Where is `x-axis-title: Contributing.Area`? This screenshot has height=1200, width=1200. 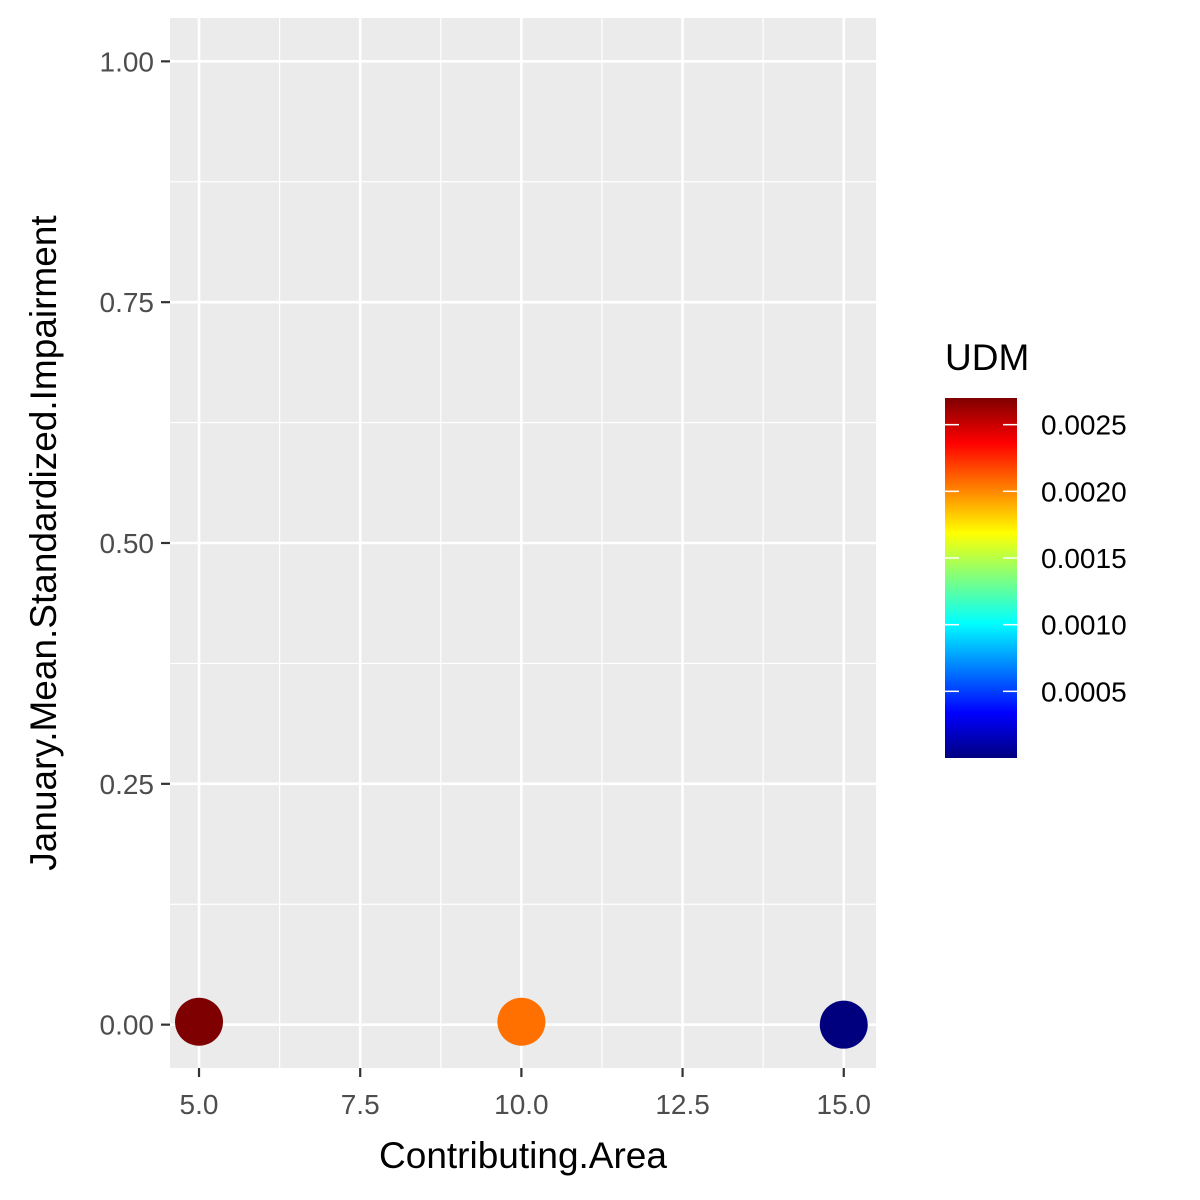 x-axis-title: Contributing.Area is located at coordinates (523, 1155).